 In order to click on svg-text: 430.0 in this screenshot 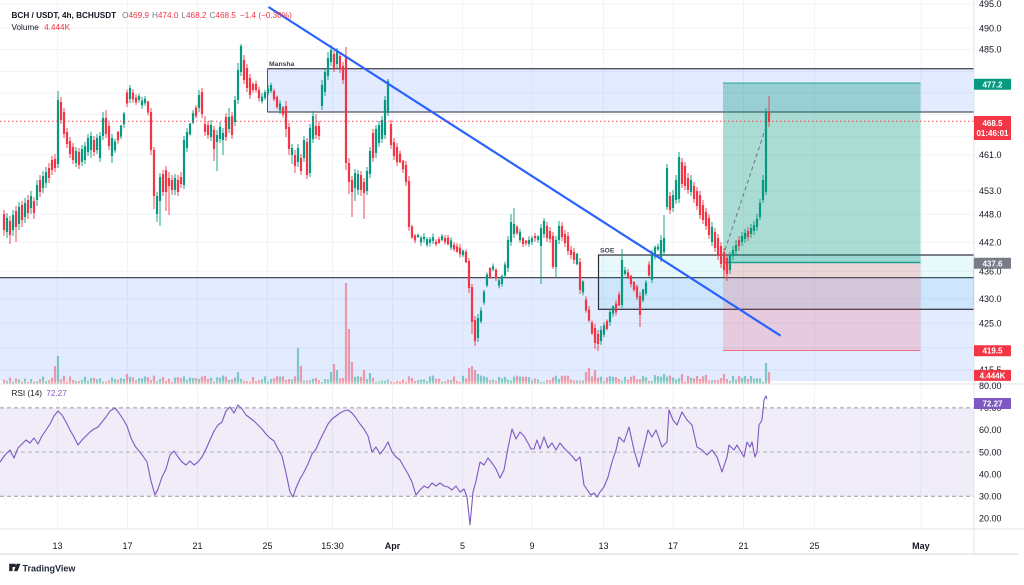, I will do `click(990, 299)`.